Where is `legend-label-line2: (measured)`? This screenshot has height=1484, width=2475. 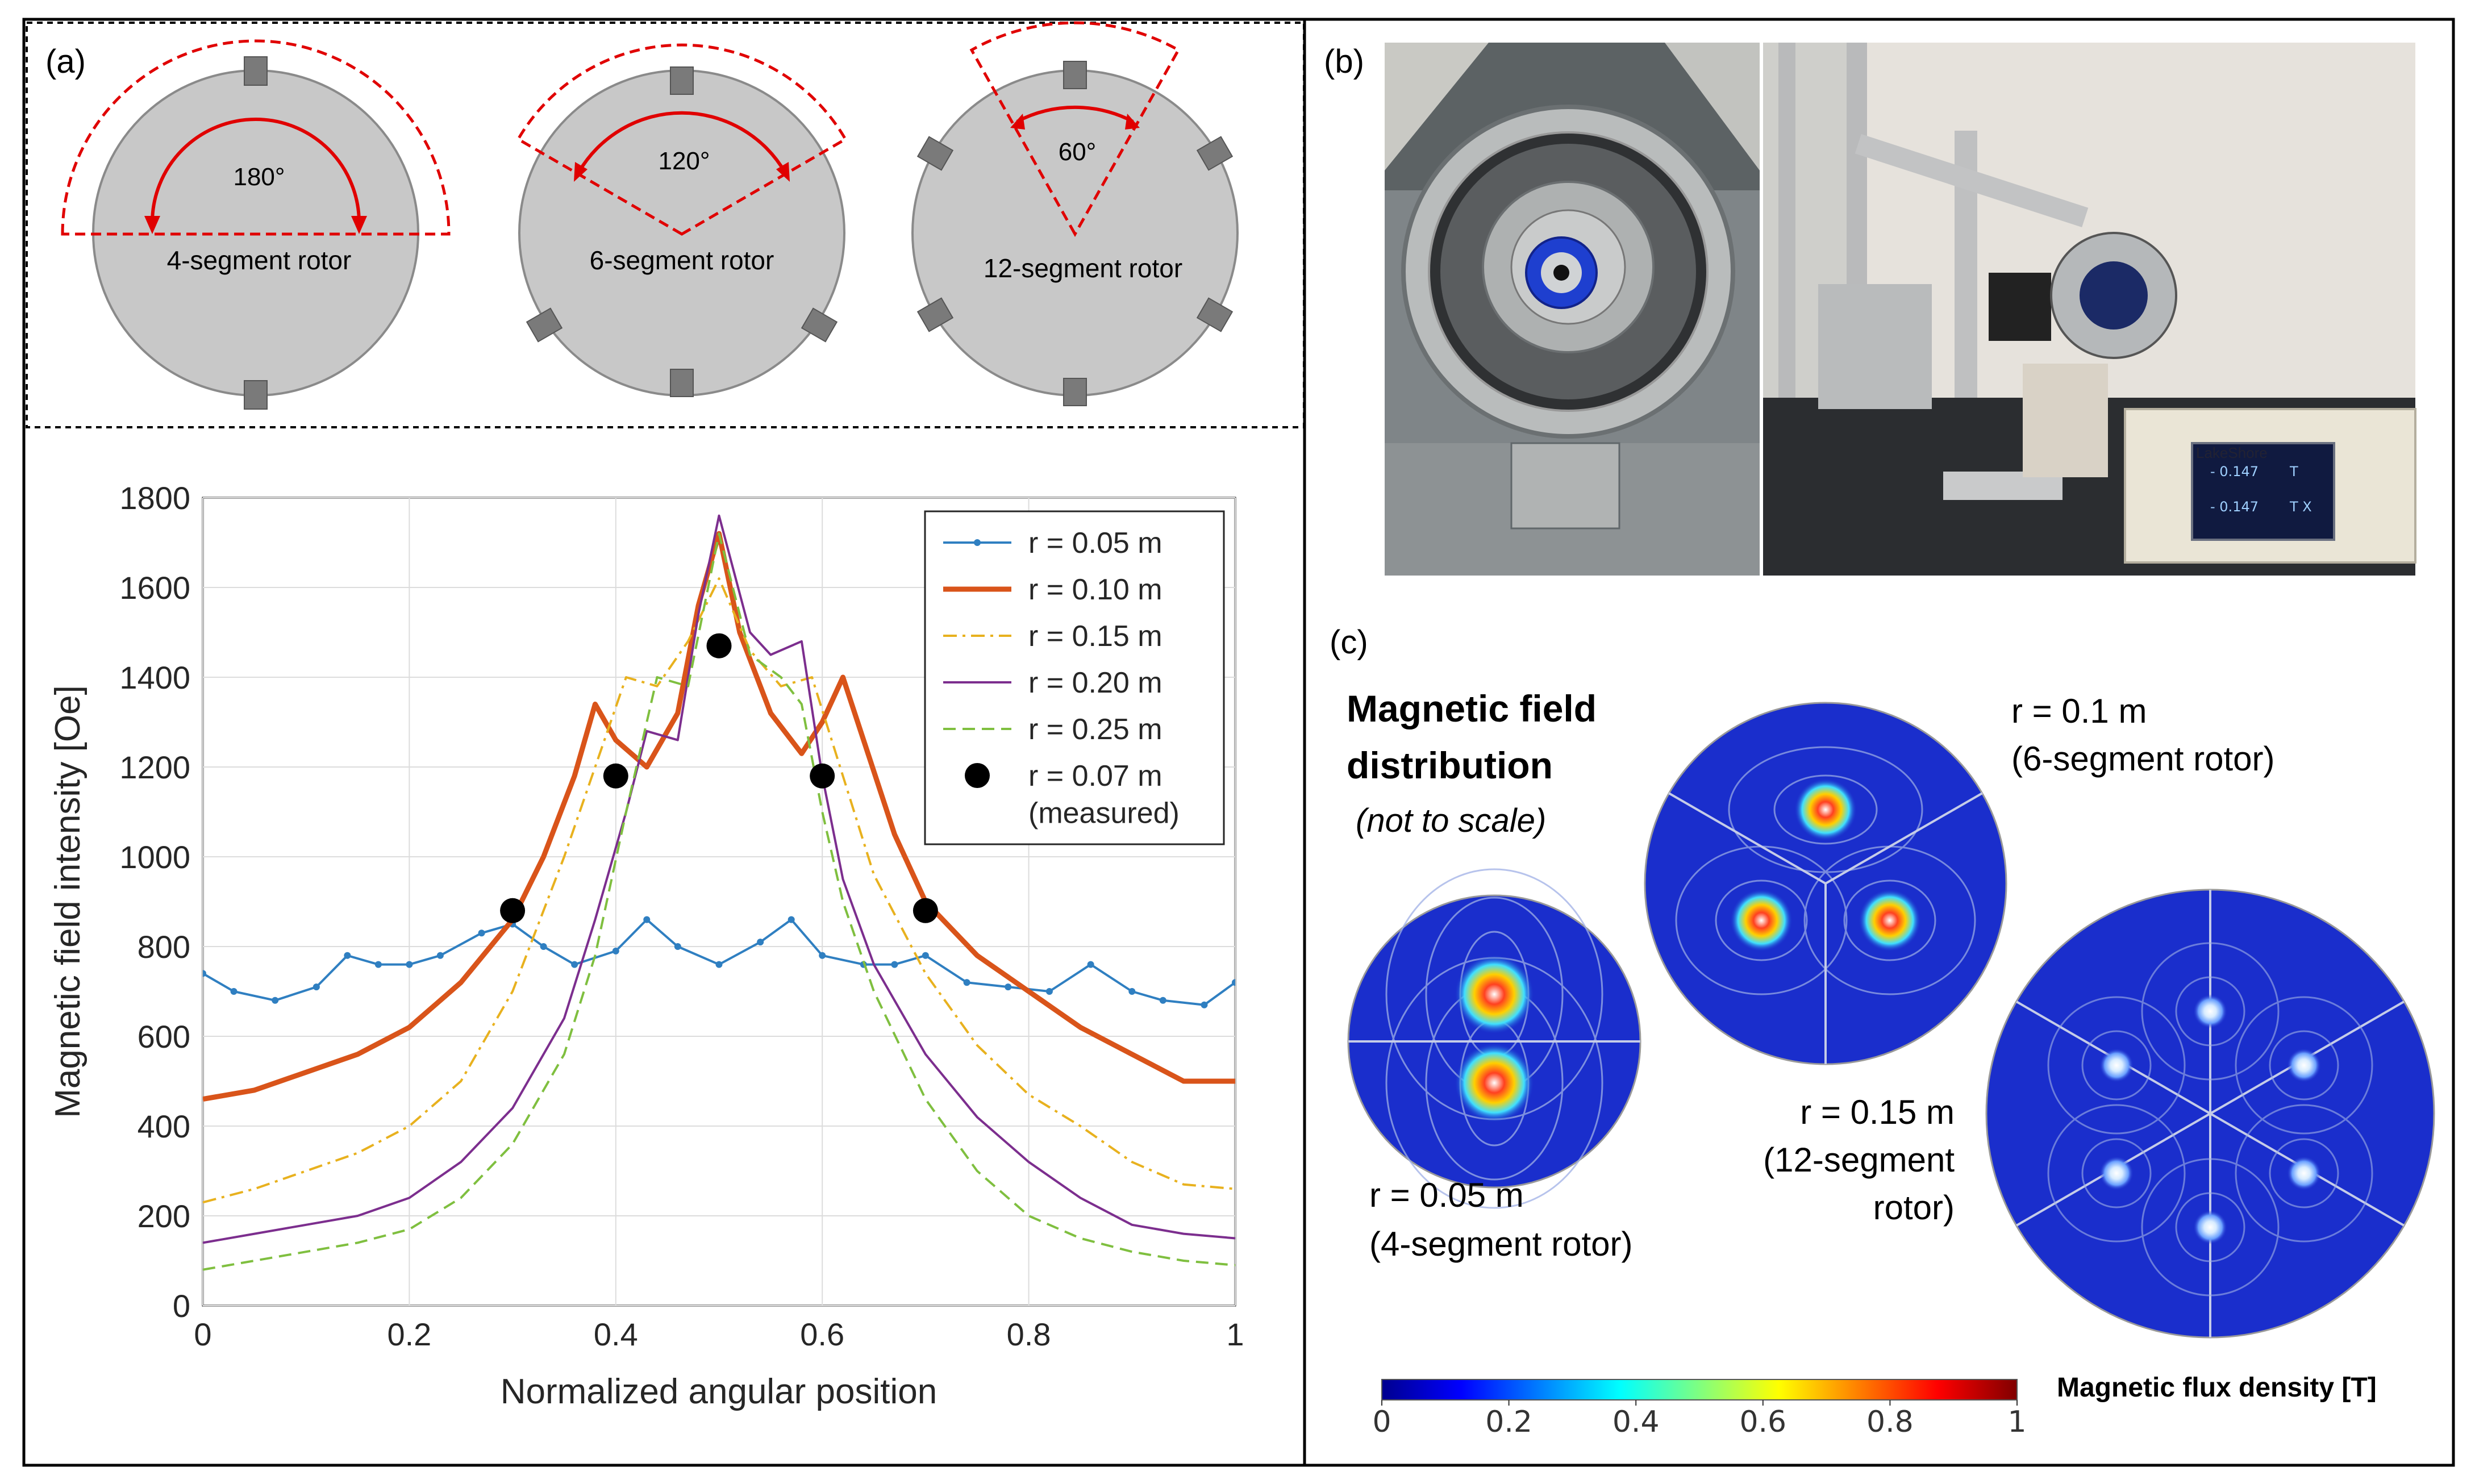
legend-label-line2: (measured) is located at coordinates (1104, 813).